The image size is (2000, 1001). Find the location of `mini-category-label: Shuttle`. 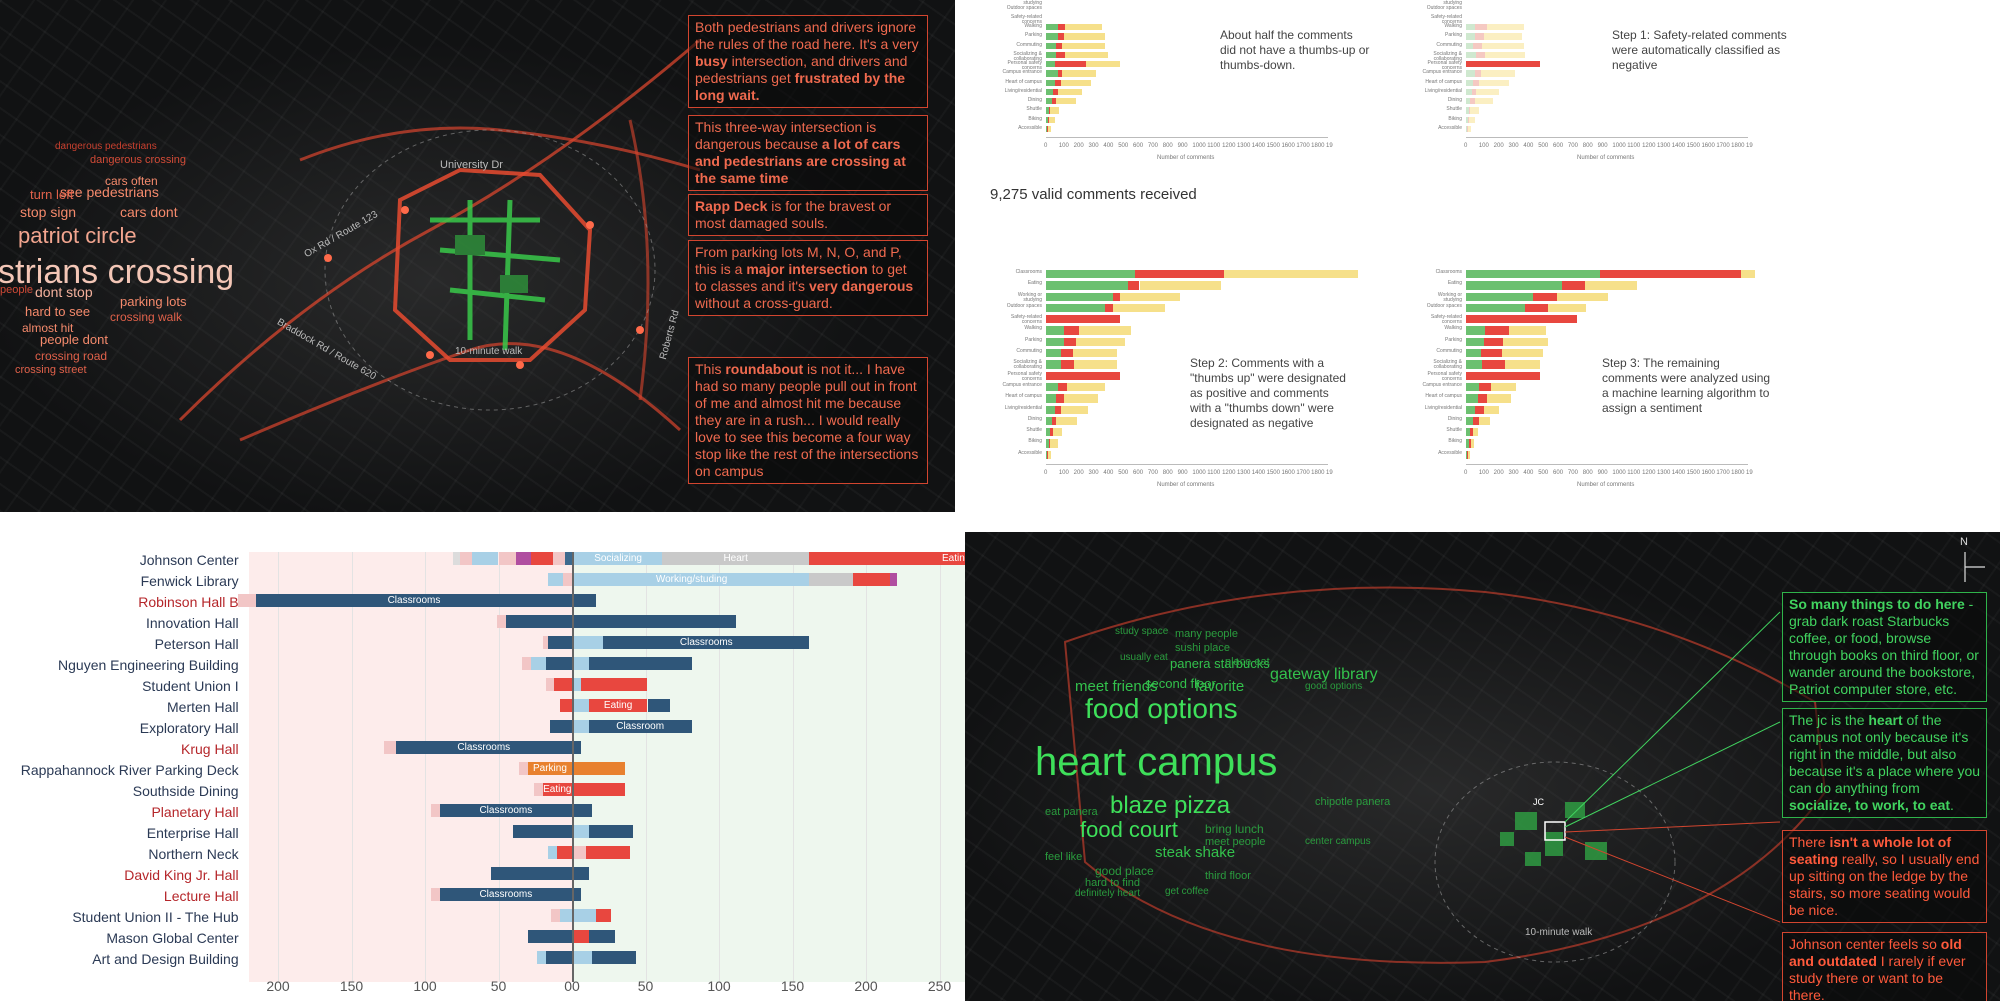

mini-category-label: Shuttle is located at coordinates (1034, 109).